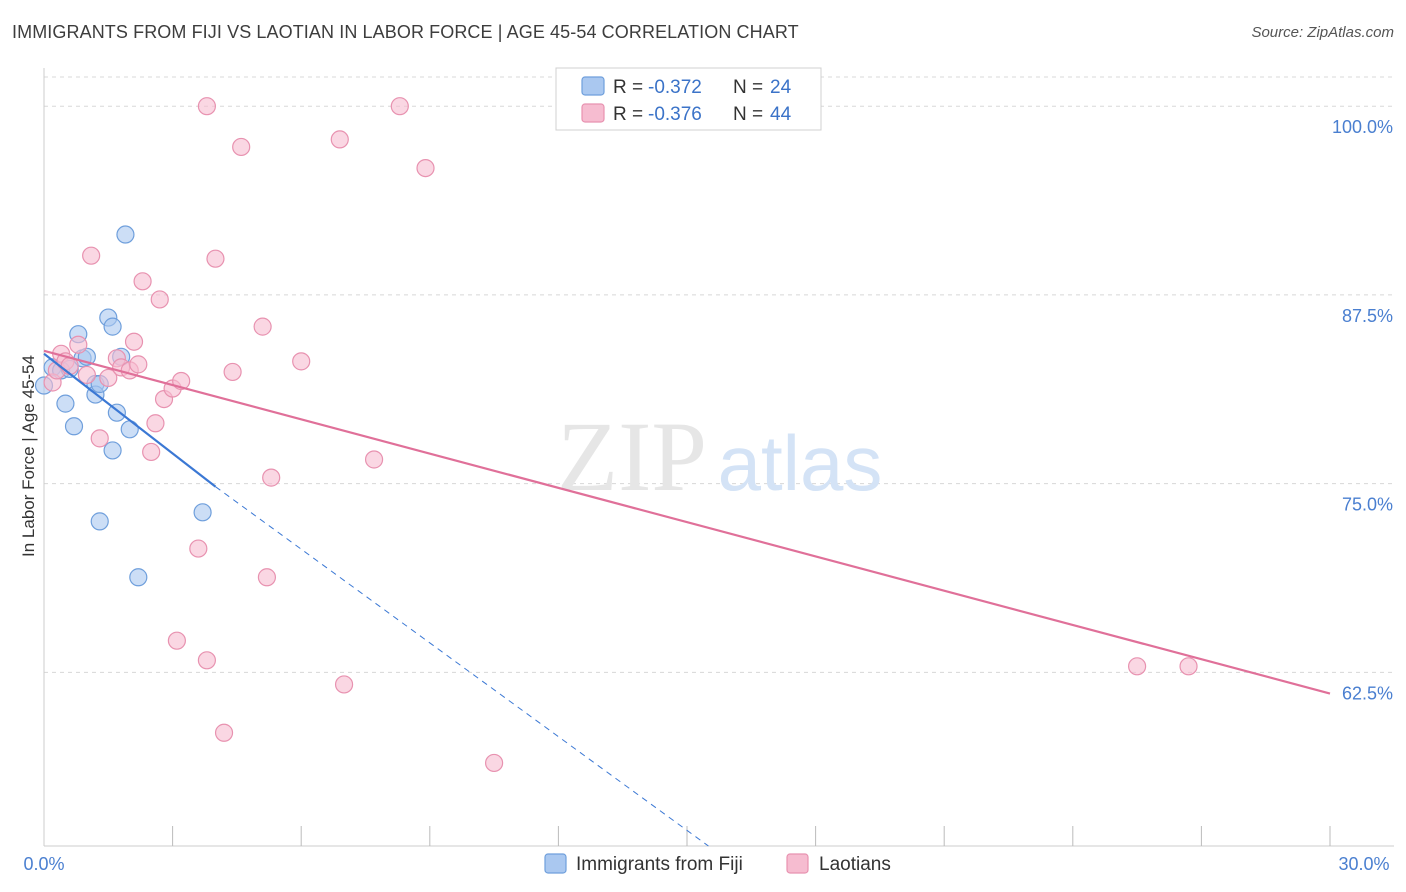 The width and height of the screenshot is (1406, 892). I want to click on y-tick-label-1: 75.0%, so click(1367, 505).